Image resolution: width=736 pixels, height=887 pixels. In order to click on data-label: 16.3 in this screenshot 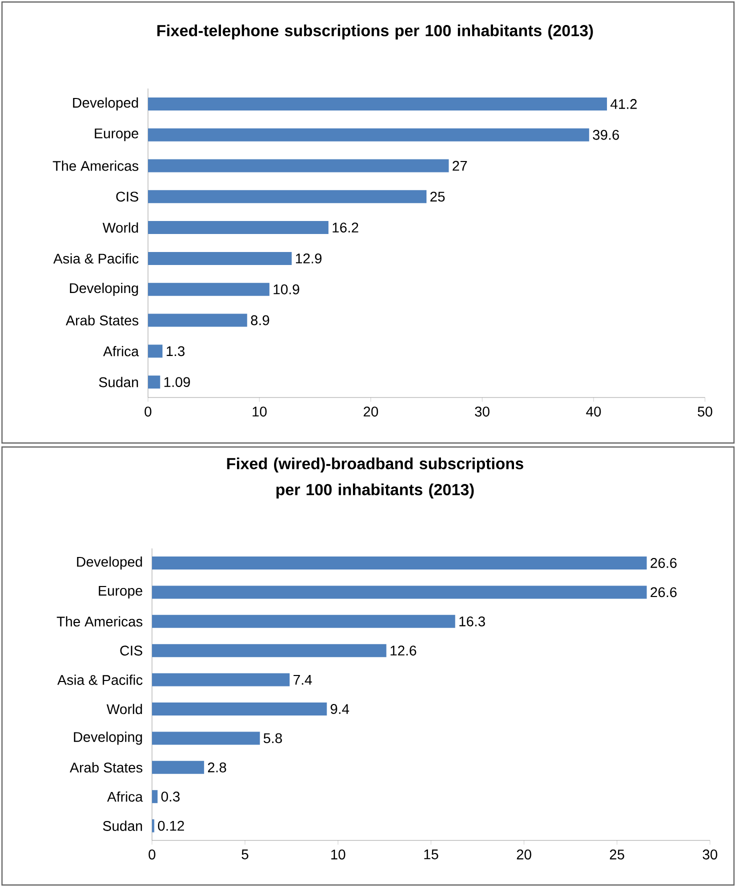, I will do `click(472, 621)`.